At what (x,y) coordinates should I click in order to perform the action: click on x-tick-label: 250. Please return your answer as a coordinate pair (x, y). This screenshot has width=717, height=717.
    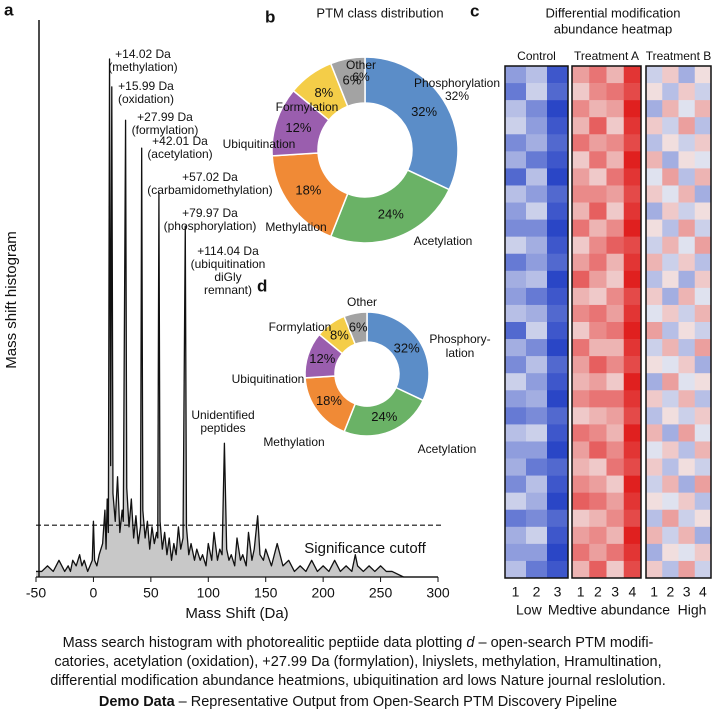
    Looking at the image, I should click on (381, 593).